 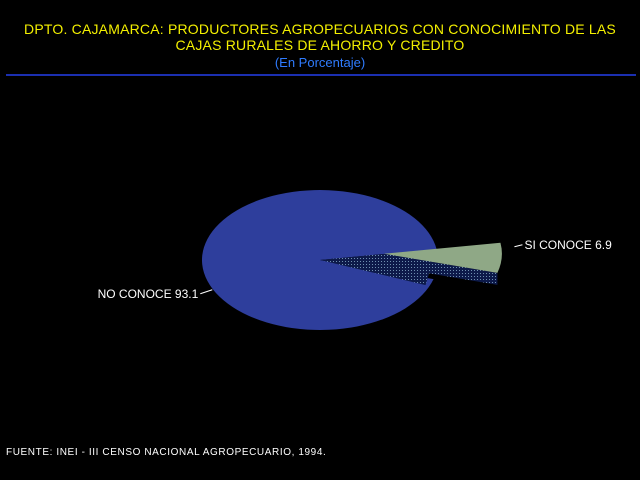 I want to click on label-no-conoce: NO CONOCE 93.1, so click(x=148, y=294).